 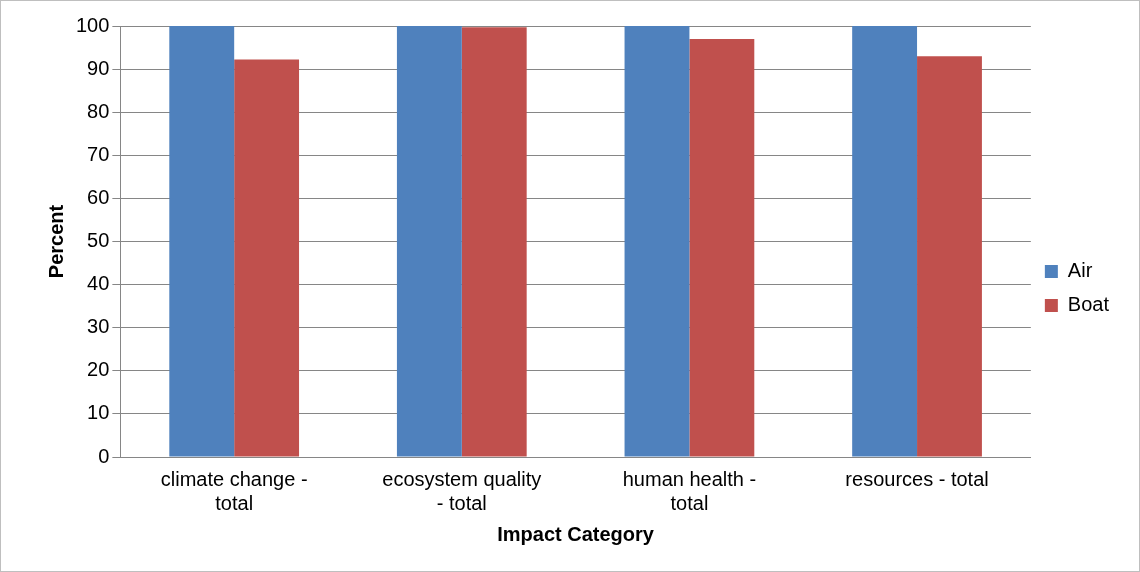 I want to click on y-tick-label: 30, so click(x=98, y=326).